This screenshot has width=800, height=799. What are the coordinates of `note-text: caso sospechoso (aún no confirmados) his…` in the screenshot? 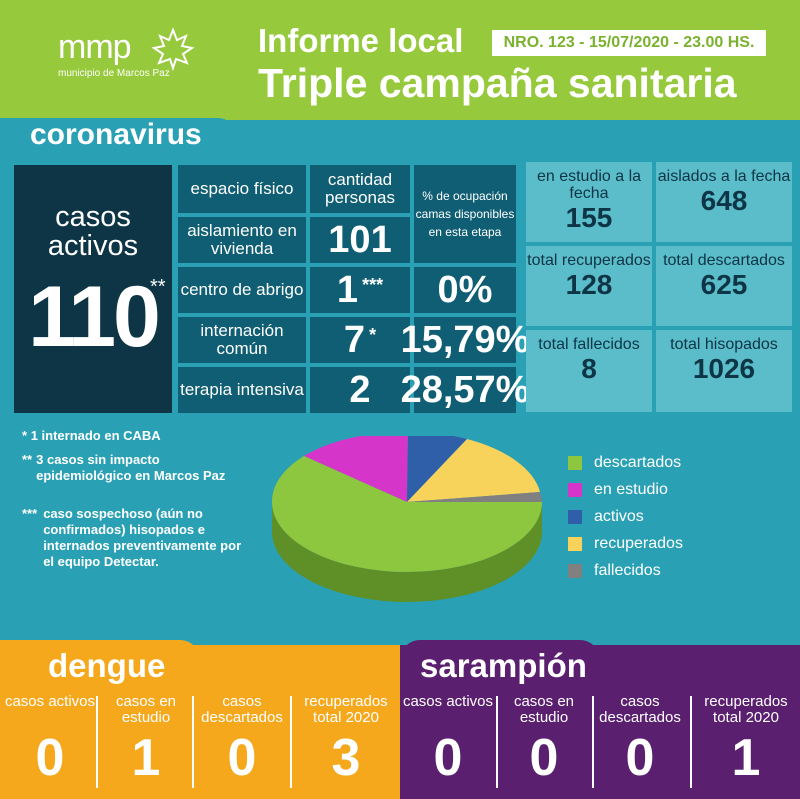 It's located at (142, 537).